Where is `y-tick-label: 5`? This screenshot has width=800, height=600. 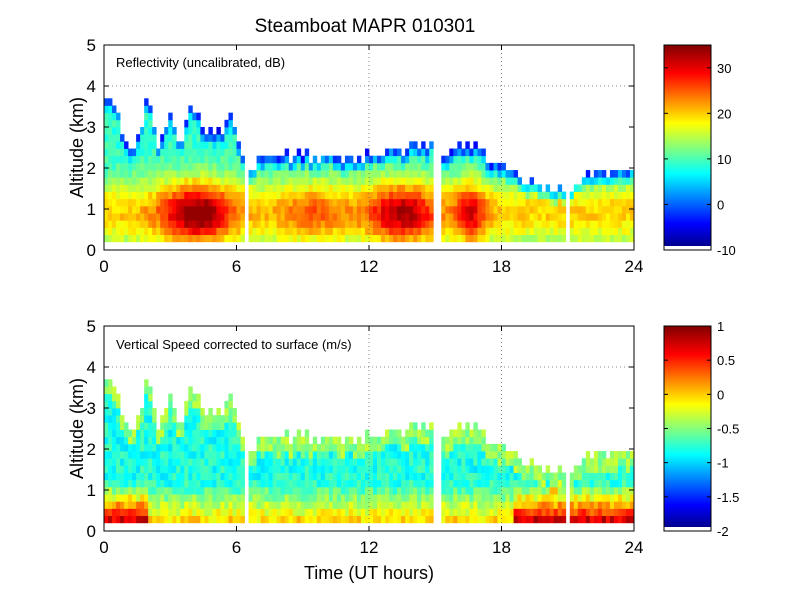
y-tick-label: 5 is located at coordinates (91, 45).